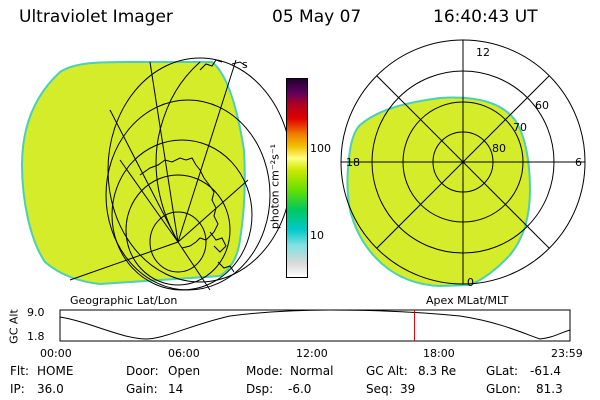  What do you see at coordinates (36, 336) in the screenshot?
I see `orbit-ytick-bottom: 1.8` at bounding box center [36, 336].